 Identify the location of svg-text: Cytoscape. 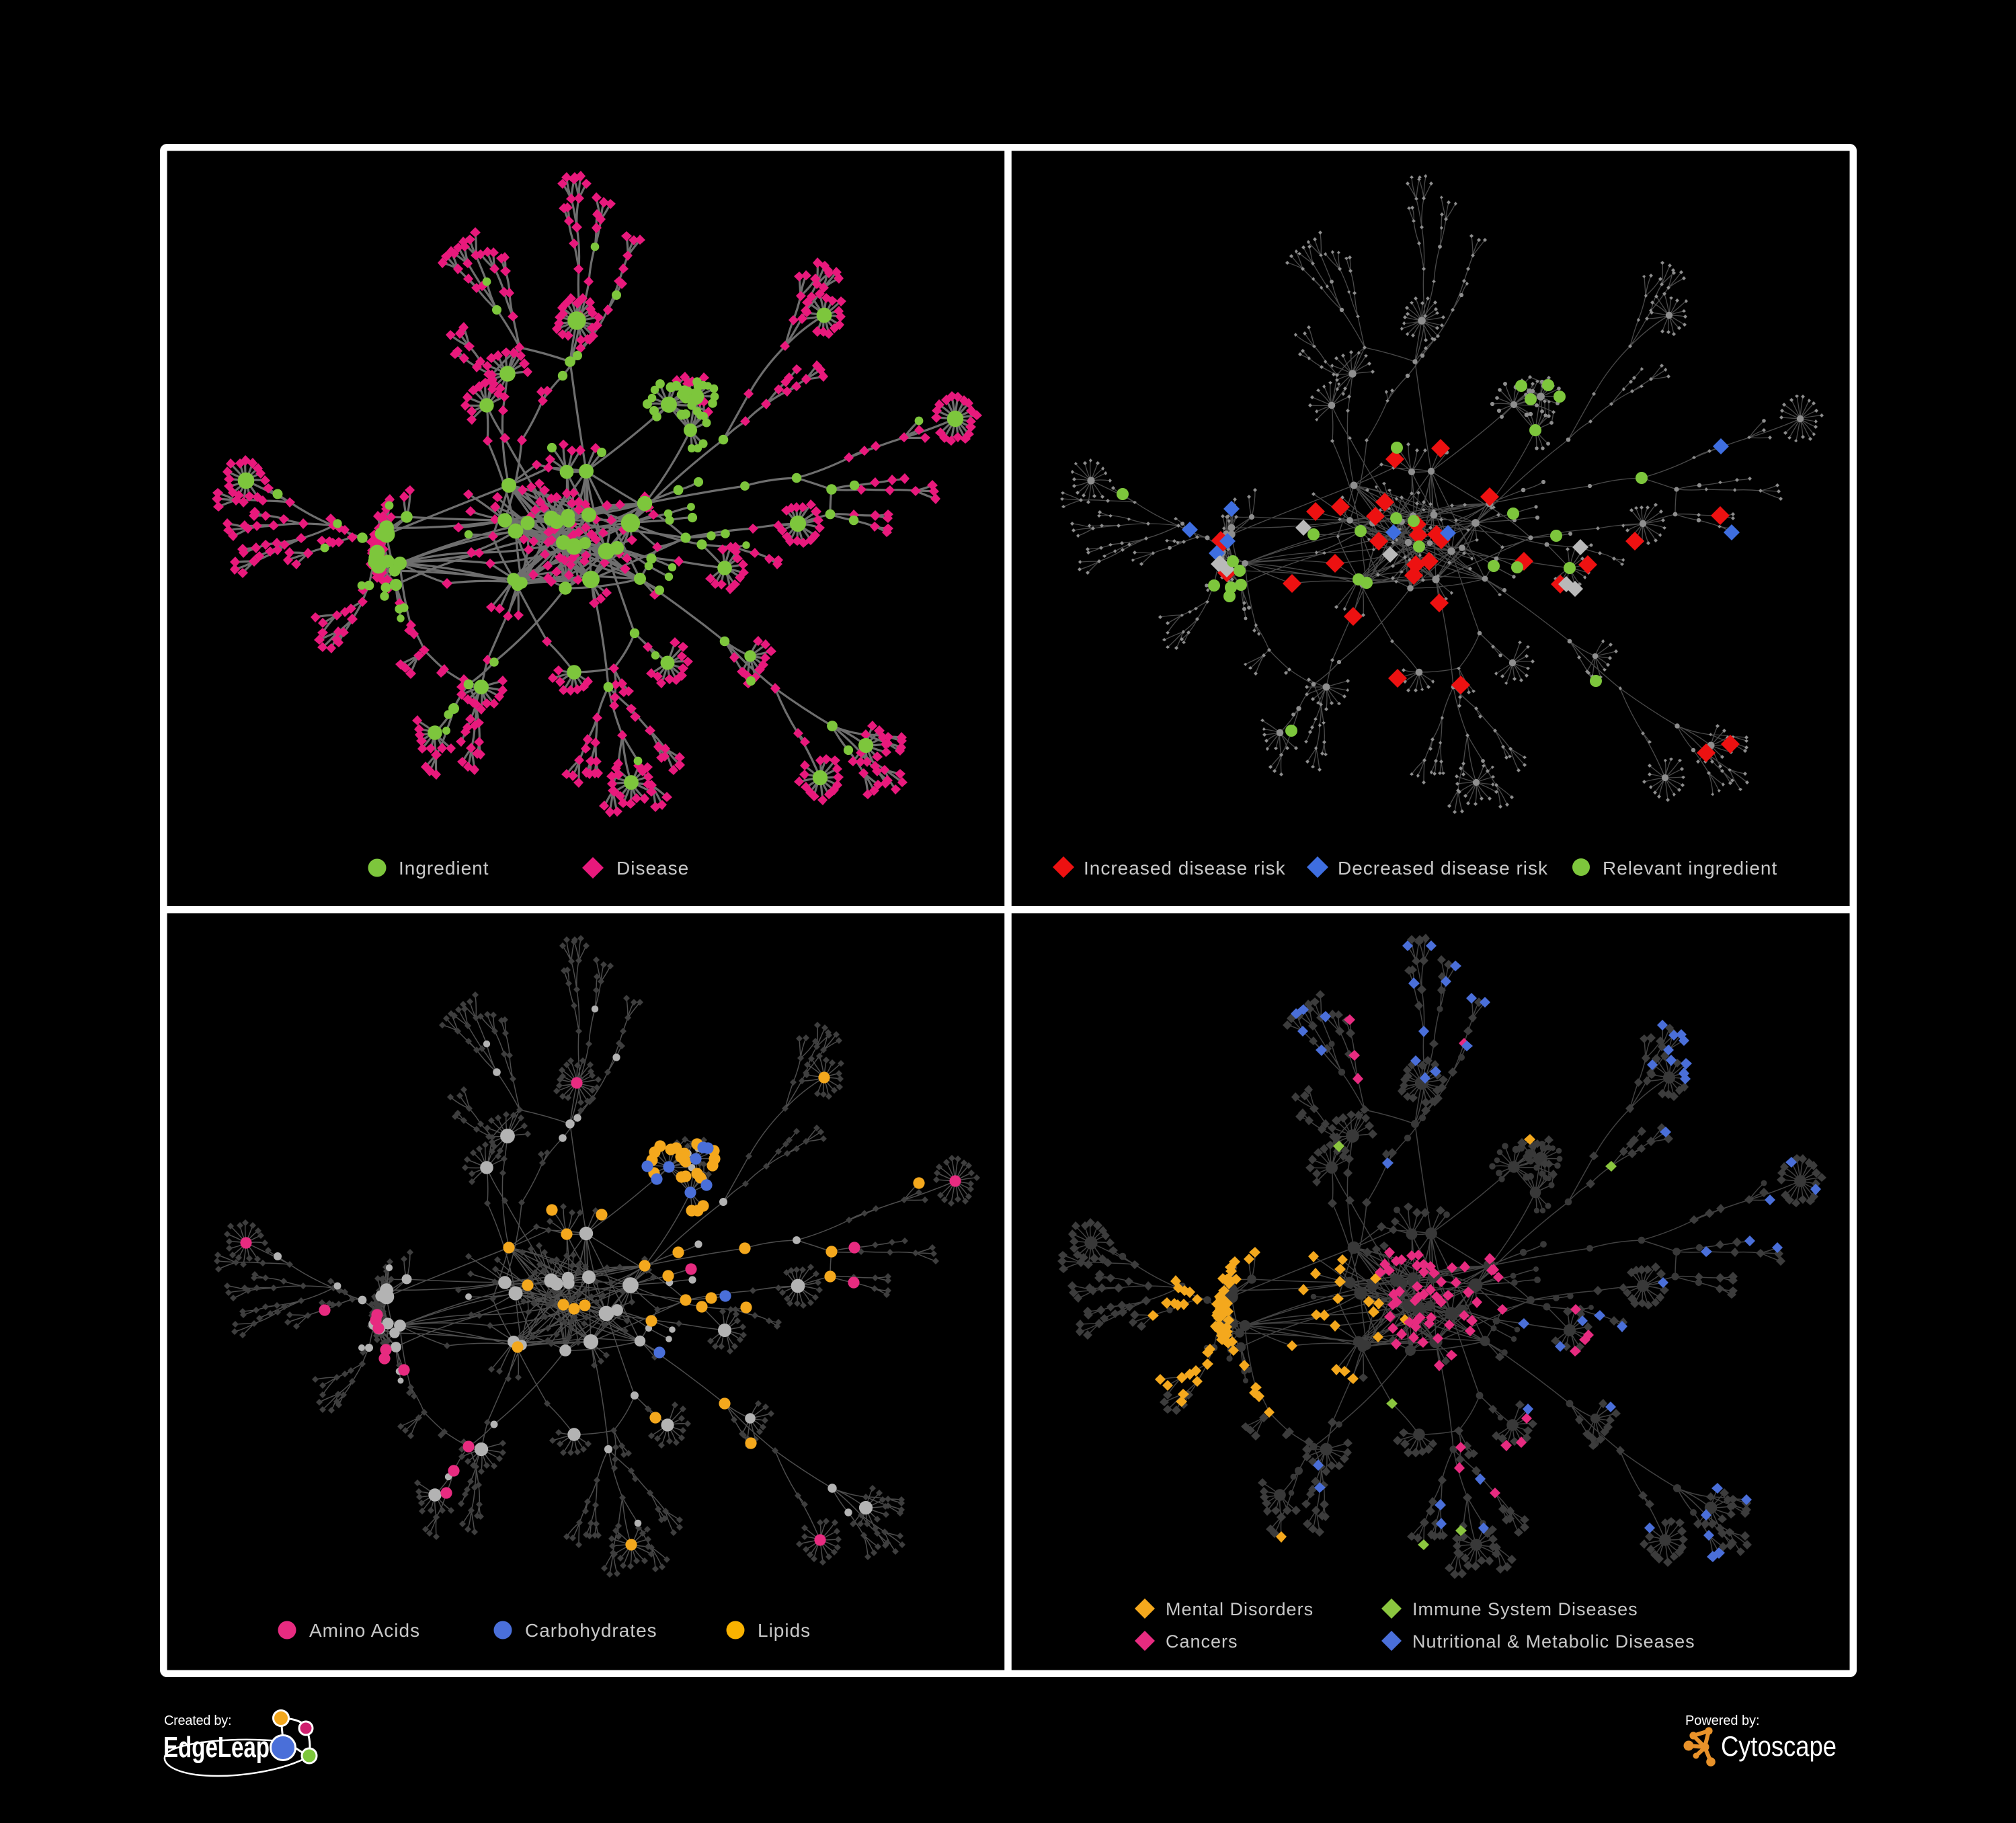
(1779, 1746).